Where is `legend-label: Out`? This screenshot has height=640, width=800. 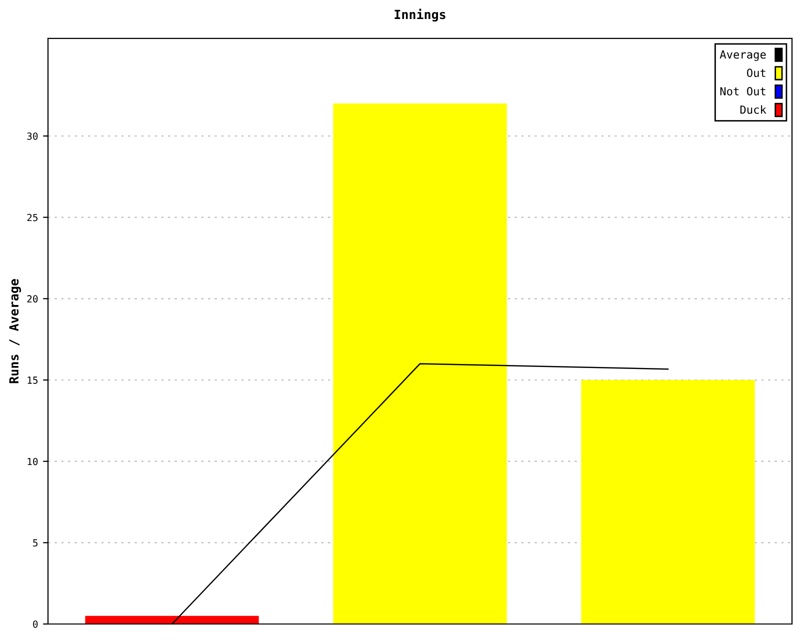
legend-label: Out is located at coordinates (756, 73).